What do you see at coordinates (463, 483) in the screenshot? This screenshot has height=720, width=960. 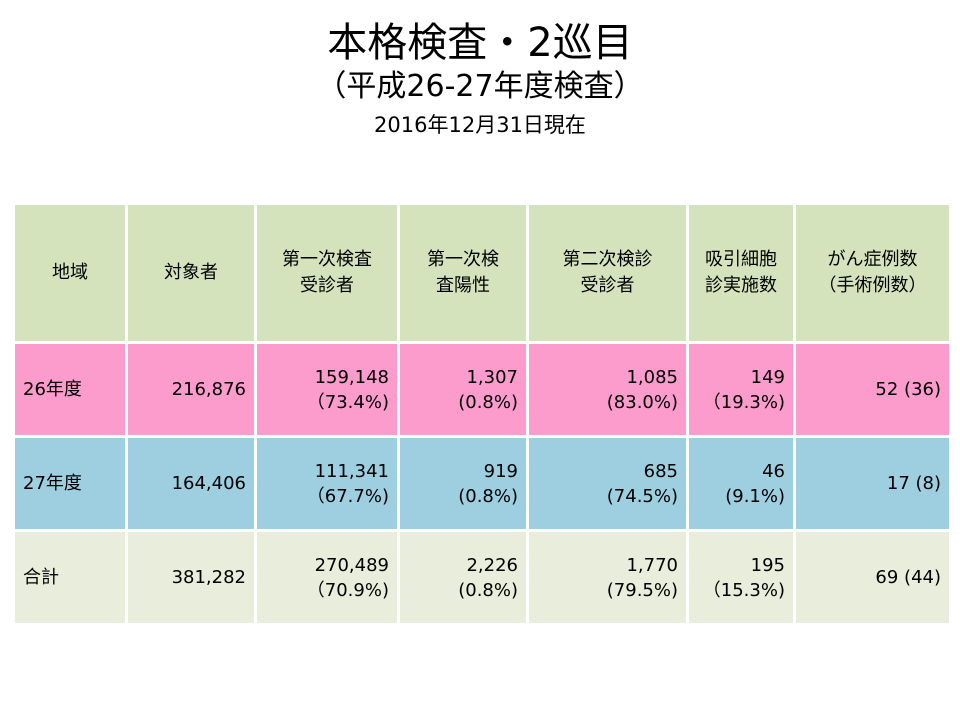 I see `cell-first-positive: 919 (0.8%)` at bounding box center [463, 483].